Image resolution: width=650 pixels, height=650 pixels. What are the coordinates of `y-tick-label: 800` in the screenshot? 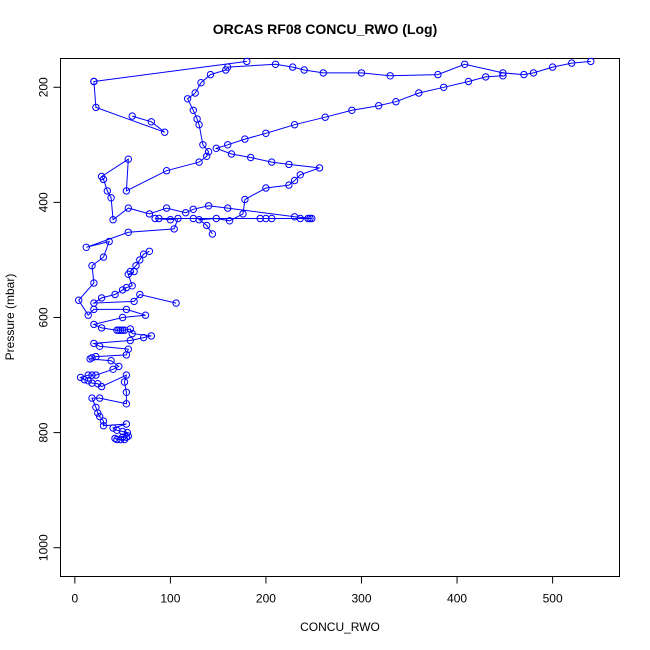 It's located at (44, 432).